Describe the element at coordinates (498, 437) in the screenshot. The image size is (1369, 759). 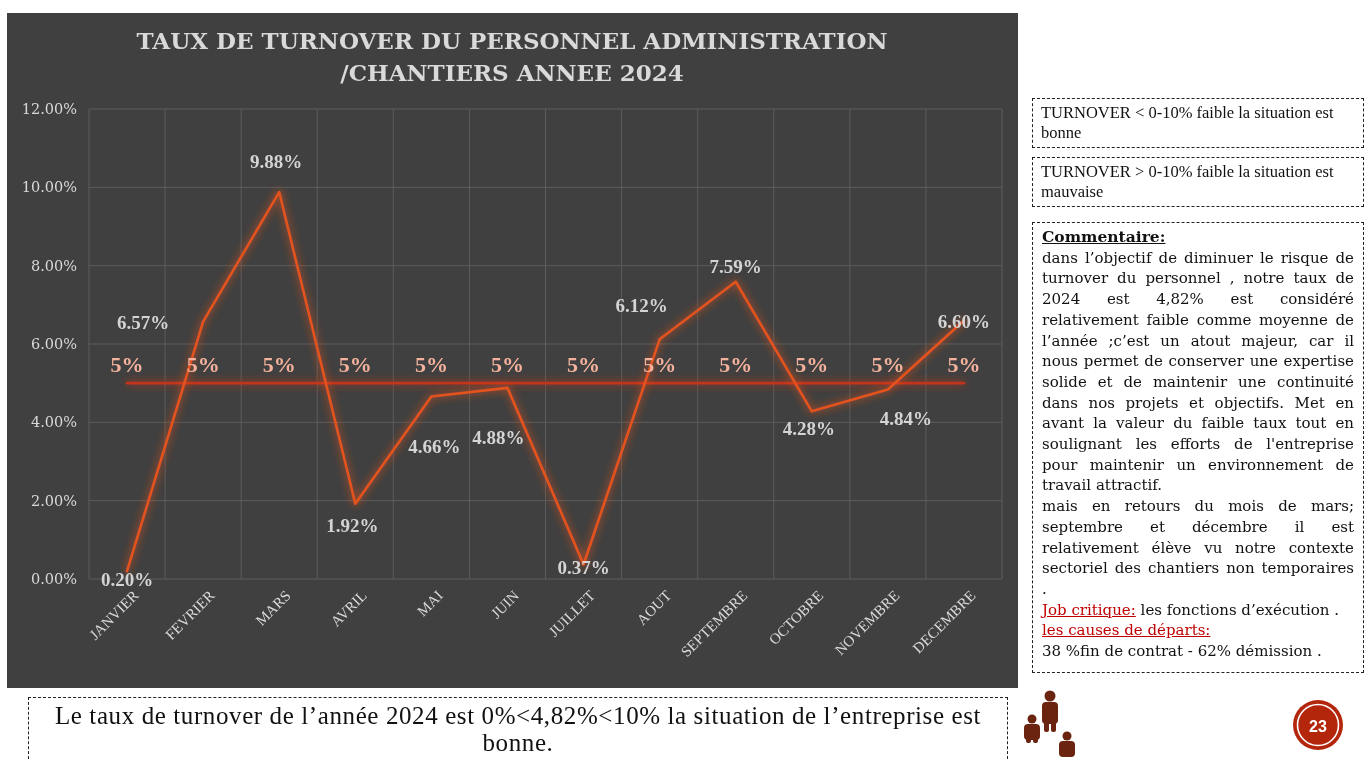
I see `data-label: 4.88%` at that location.